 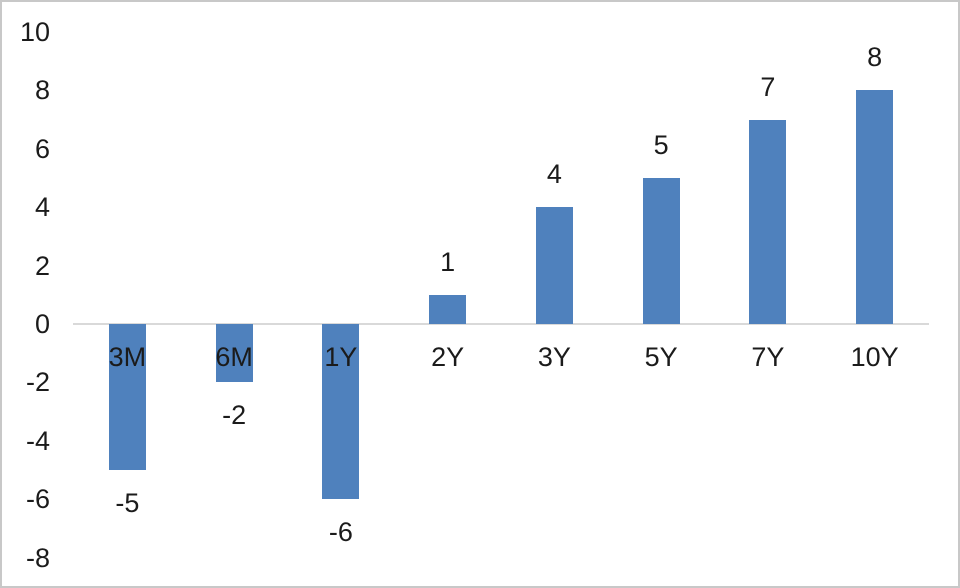 What do you see at coordinates (42, 90) in the screenshot?
I see `y-tick-label: 8` at bounding box center [42, 90].